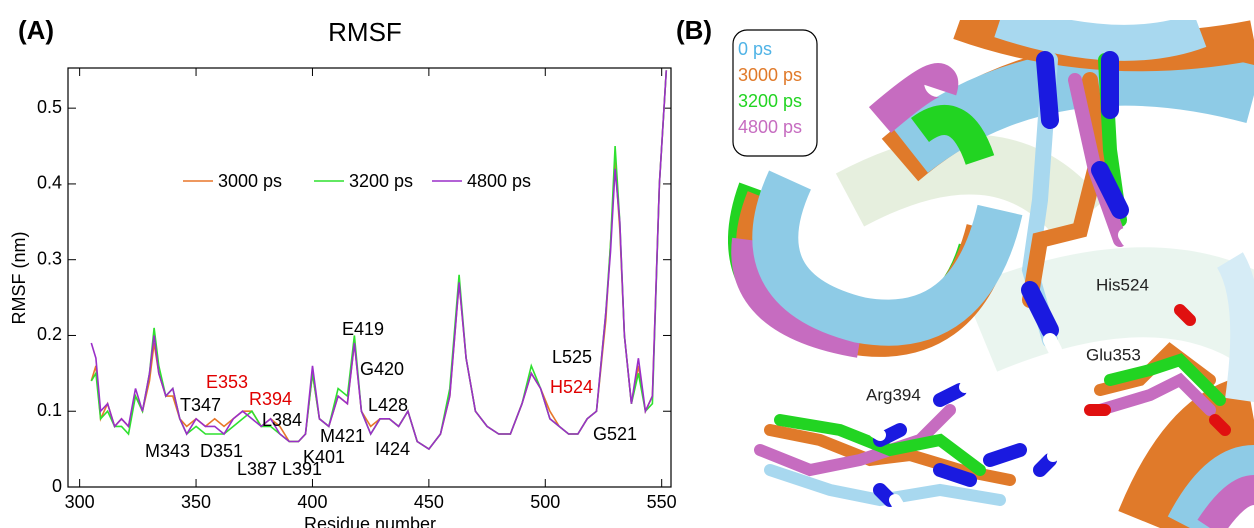  What do you see at coordinates (49, 107) in the screenshot?
I see `y-tick-label: 0.5` at bounding box center [49, 107].